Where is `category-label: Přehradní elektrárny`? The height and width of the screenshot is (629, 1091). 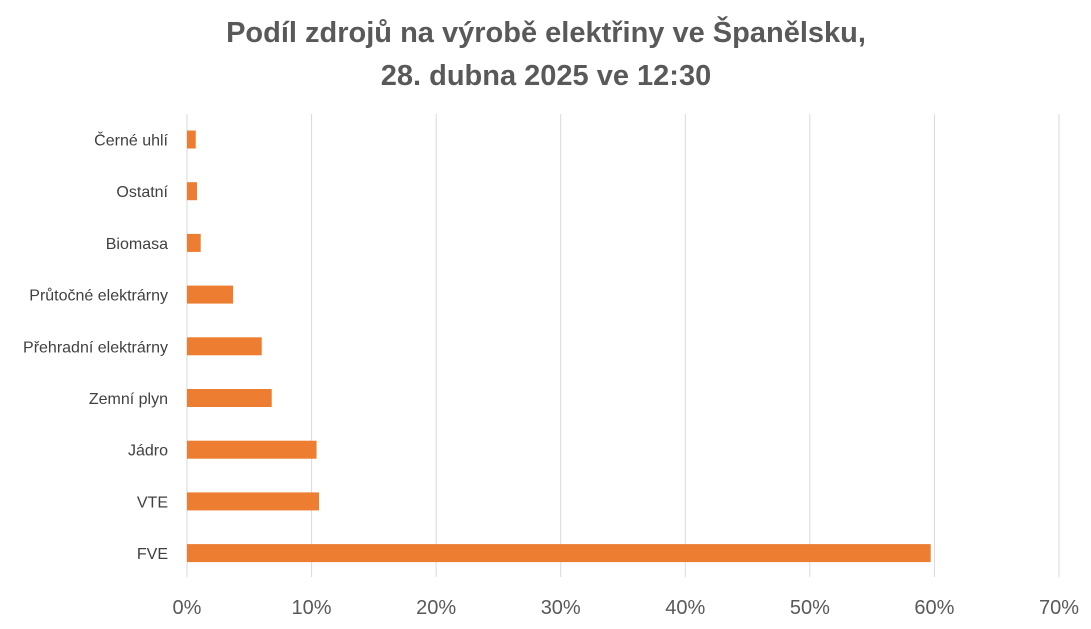 category-label: Přehradní elektrárny is located at coordinates (95, 347).